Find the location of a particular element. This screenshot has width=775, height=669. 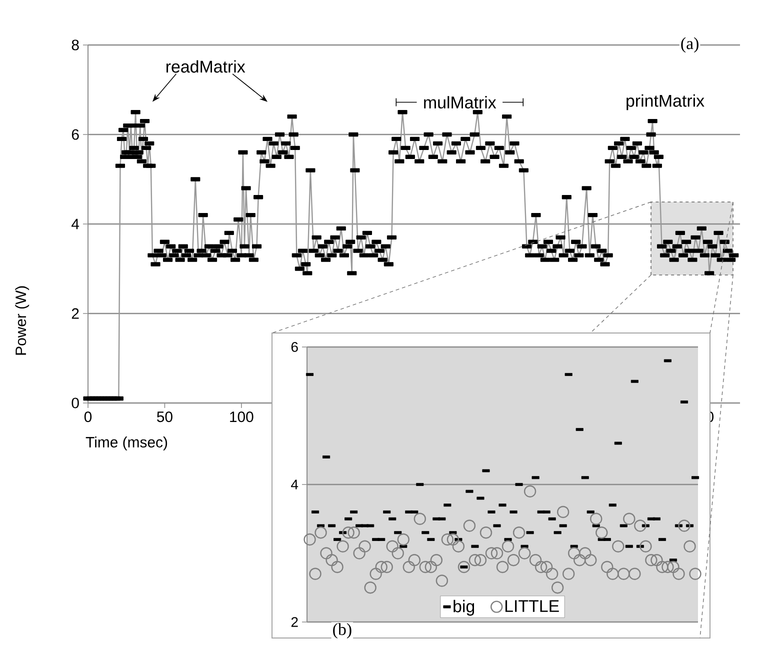

annotation: printMatrix is located at coordinates (665, 102).